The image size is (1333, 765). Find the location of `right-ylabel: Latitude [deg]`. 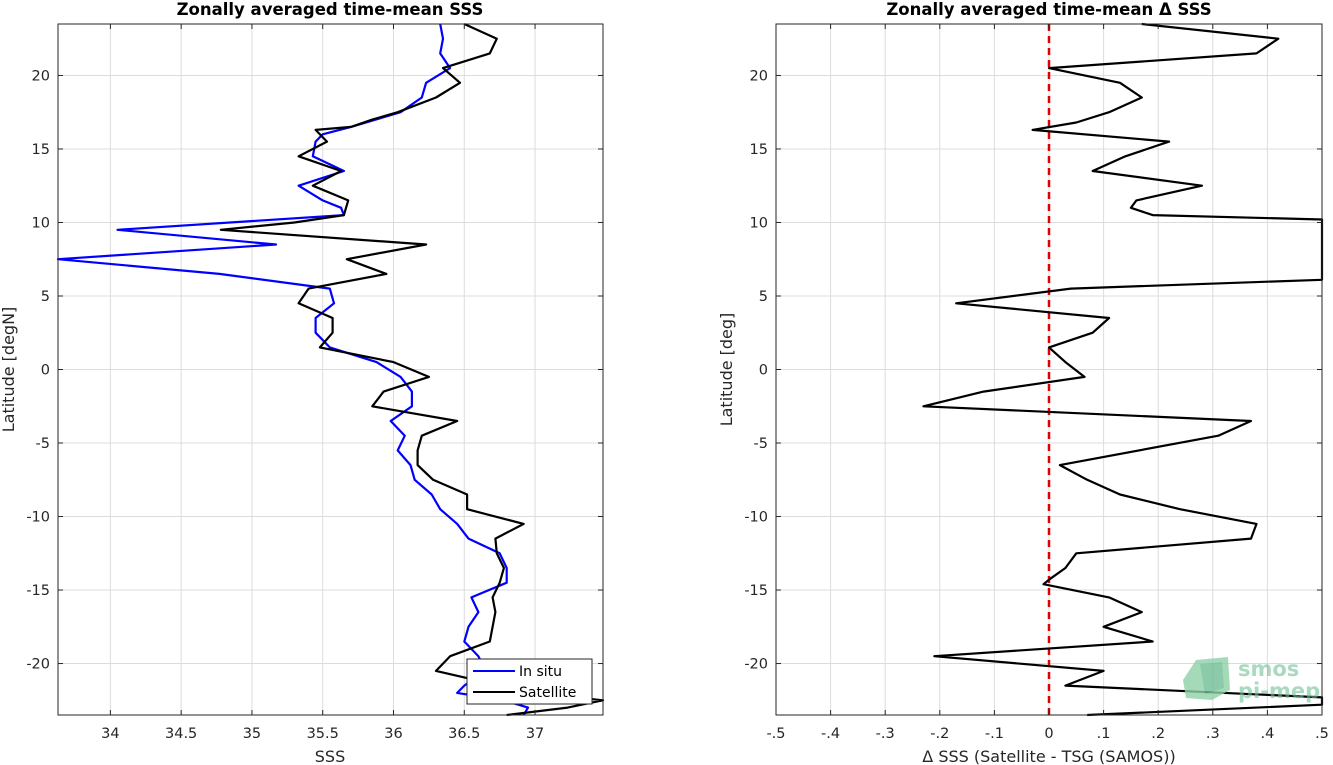

right-ylabel: Latitude [deg] is located at coordinates (726, 370).